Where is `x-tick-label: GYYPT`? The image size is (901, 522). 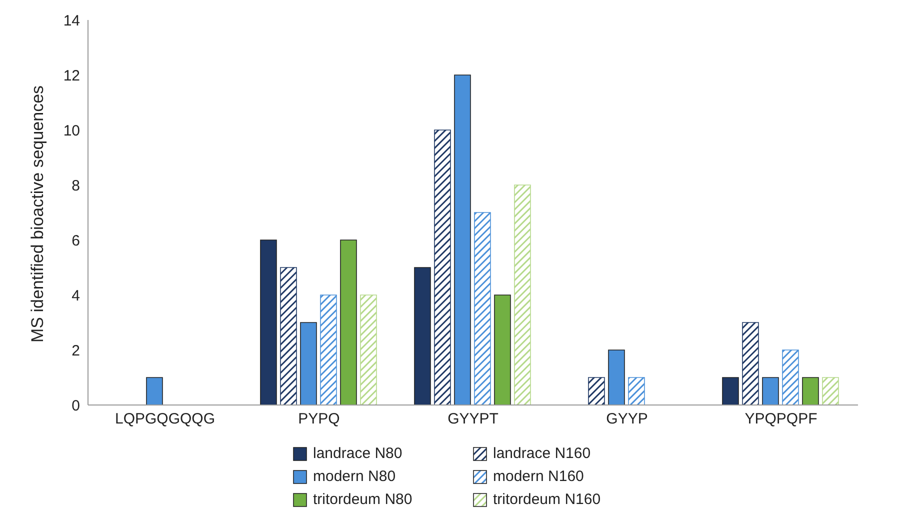
x-tick-label: GYYPT is located at coordinates (473, 419).